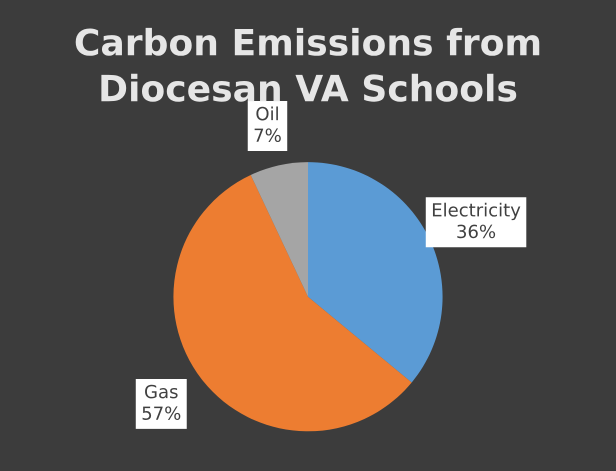 This screenshot has width=616, height=471. Describe the element at coordinates (476, 211) in the screenshot. I see `slice-label: Electricity` at that location.